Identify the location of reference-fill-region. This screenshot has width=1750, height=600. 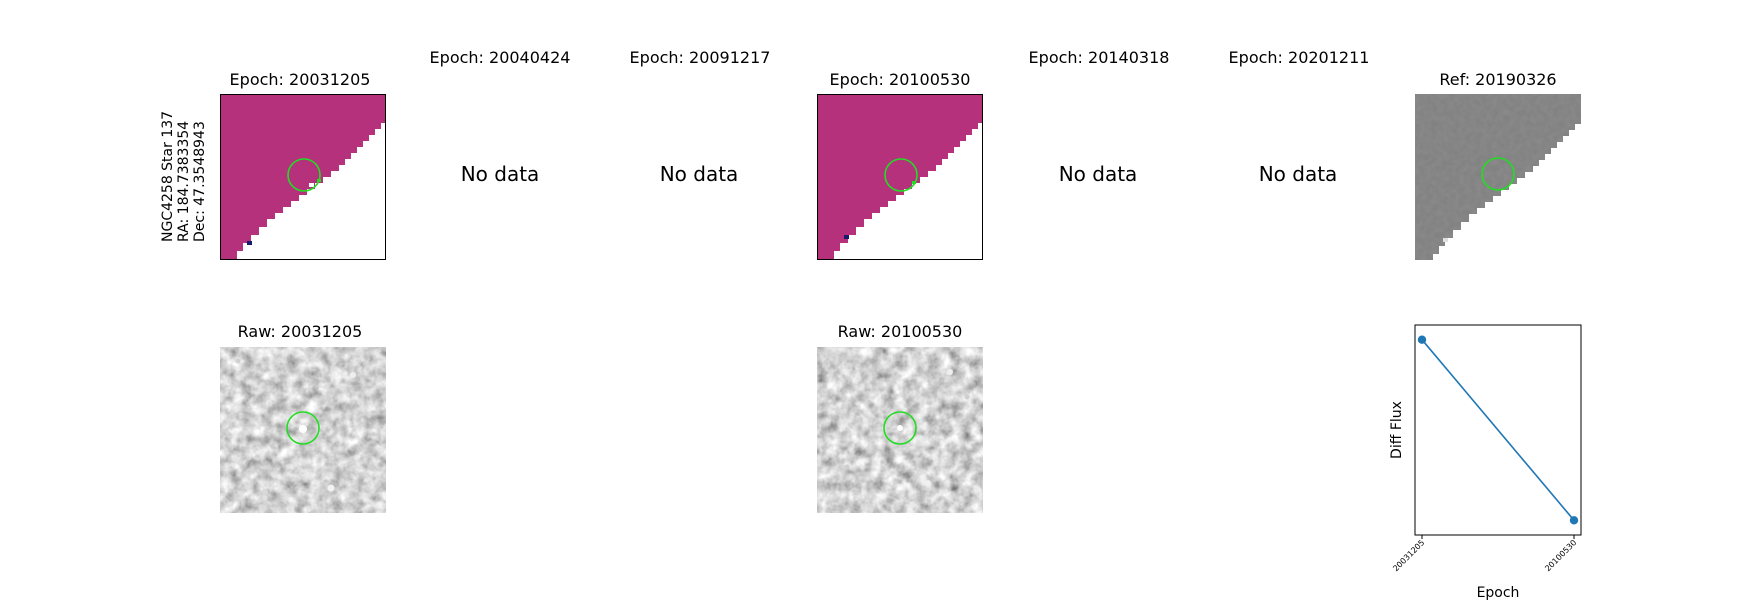
(1498, 177).